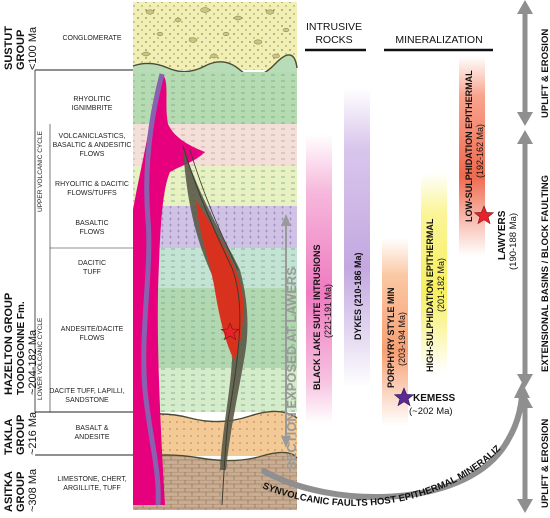 The height and width of the screenshot is (518, 550). Describe the element at coordinates (496, 237) in the screenshot. I see `lawyers-marker: LAWYERS (190-188 Ma)` at that location.